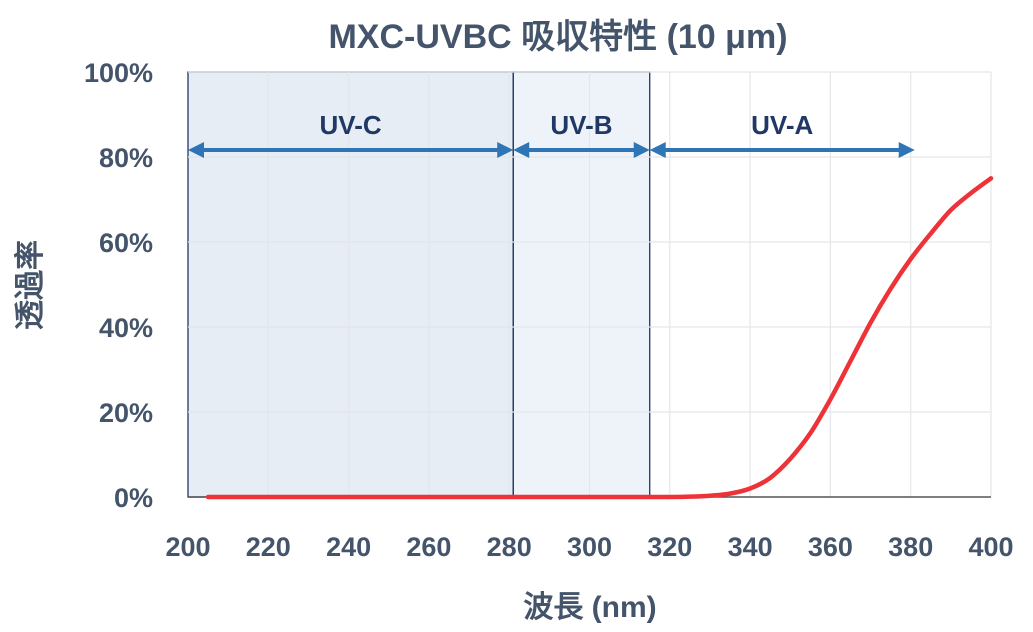 This screenshot has height=632, width=1033. Describe the element at coordinates (830, 547) in the screenshot. I see `x-tick-label: 360` at that location.